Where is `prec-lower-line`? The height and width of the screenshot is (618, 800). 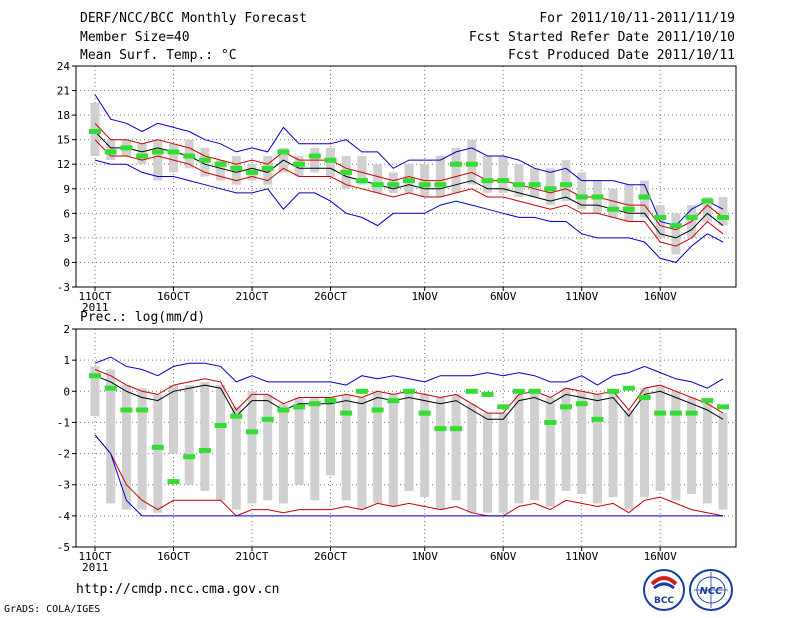
prec-lower-line is located at coordinates (409, 475).